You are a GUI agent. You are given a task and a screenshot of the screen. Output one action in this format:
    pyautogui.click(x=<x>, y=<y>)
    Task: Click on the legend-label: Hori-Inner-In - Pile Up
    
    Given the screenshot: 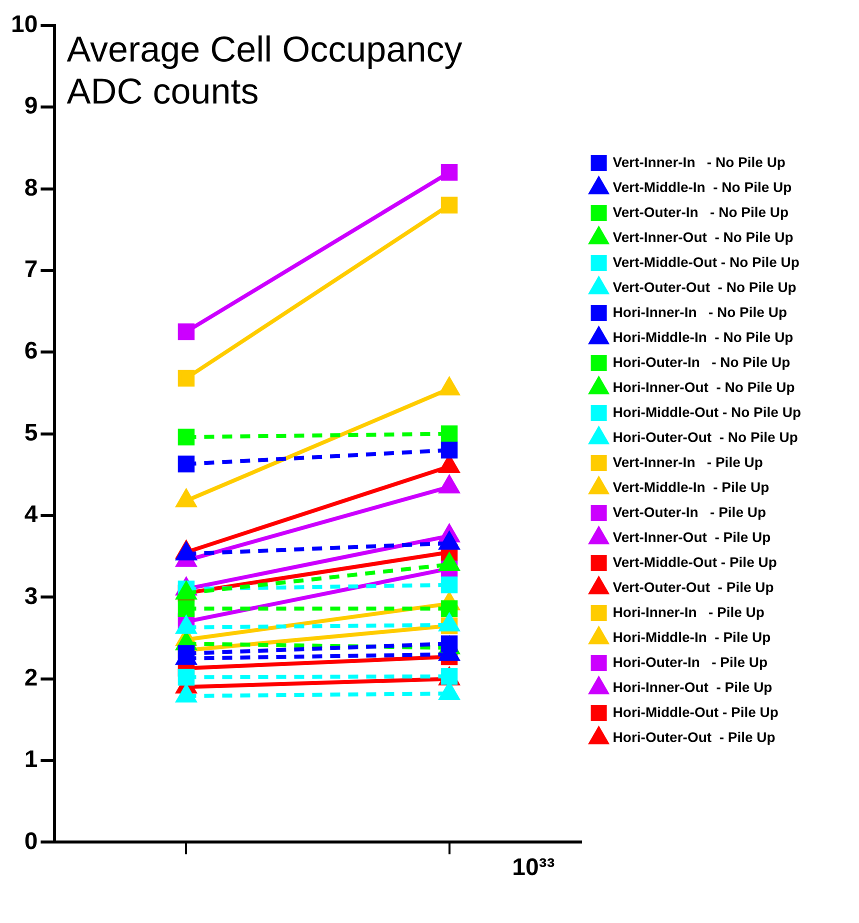 What is the action you would take?
    pyautogui.click(x=688, y=612)
    